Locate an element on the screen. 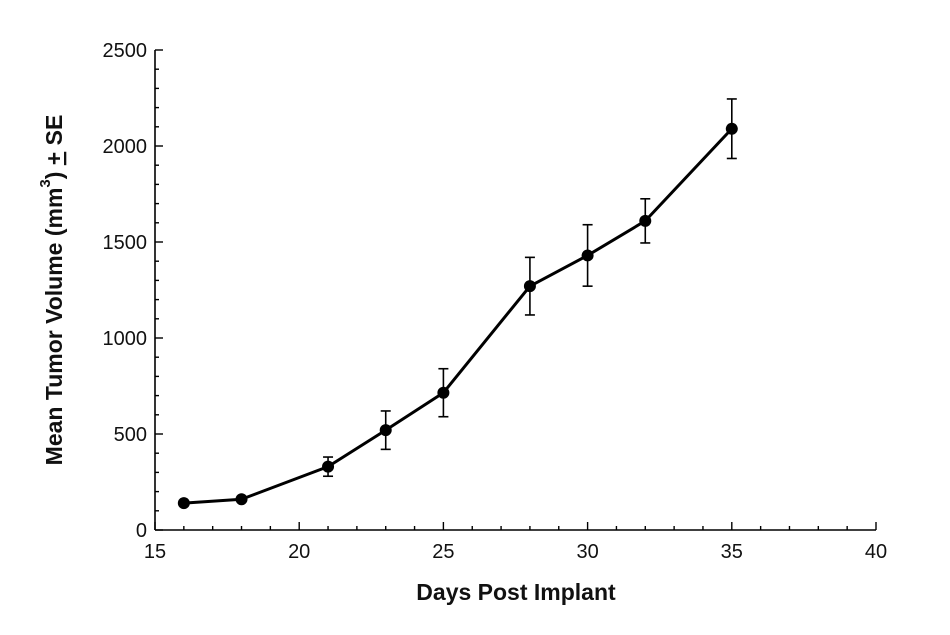 The image size is (950, 635). y-tick-label: 2500 is located at coordinates (125, 51).